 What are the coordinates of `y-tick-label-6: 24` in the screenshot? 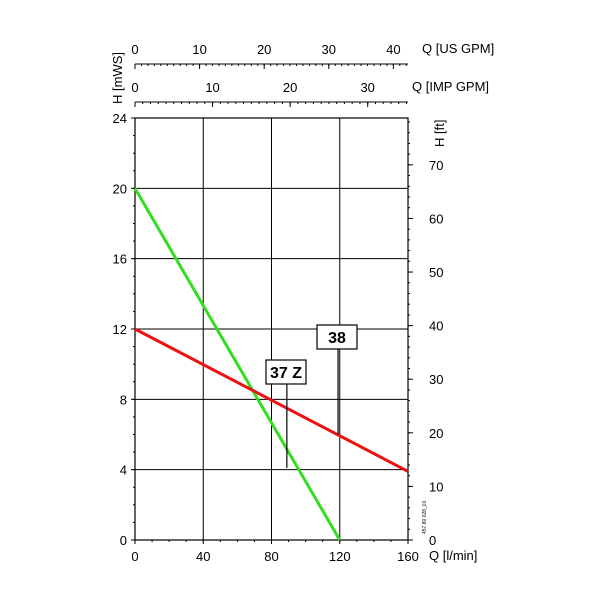 It's located at (120, 118).